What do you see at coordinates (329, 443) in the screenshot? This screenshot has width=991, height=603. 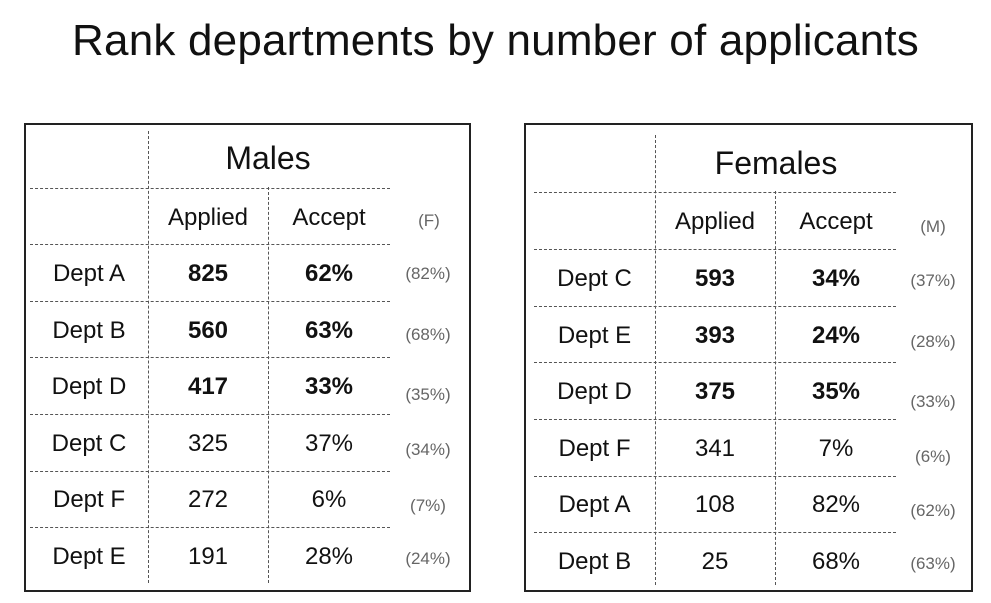 I see `row-accept-value: 37%` at bounding box center [329, 443].